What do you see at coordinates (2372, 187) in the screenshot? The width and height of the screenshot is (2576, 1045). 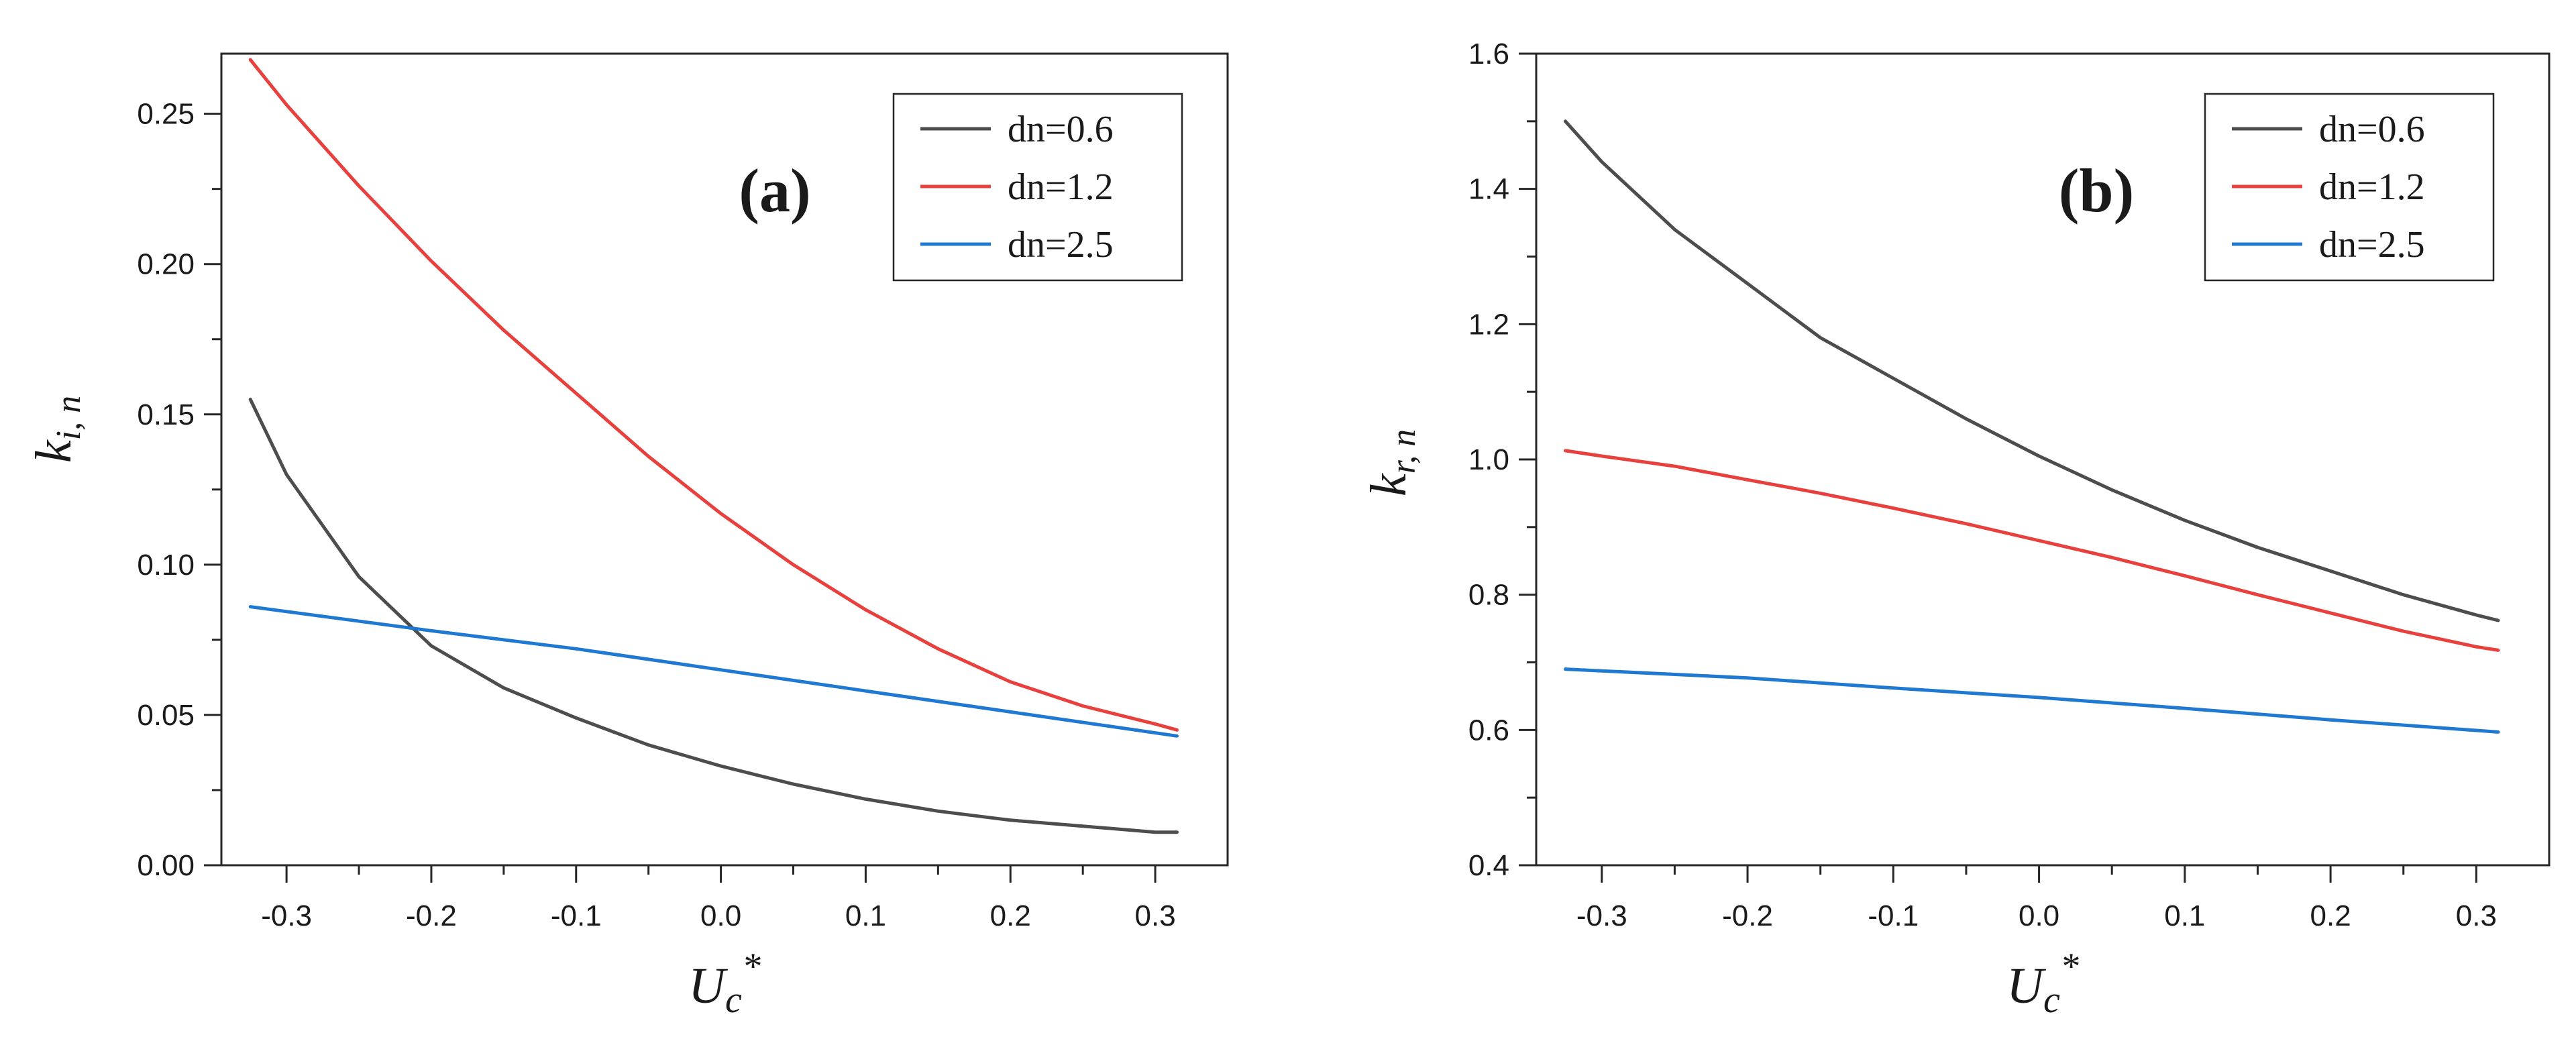 I see `legend-label-b: dn=1.2` at bounding box center [2372, 187].